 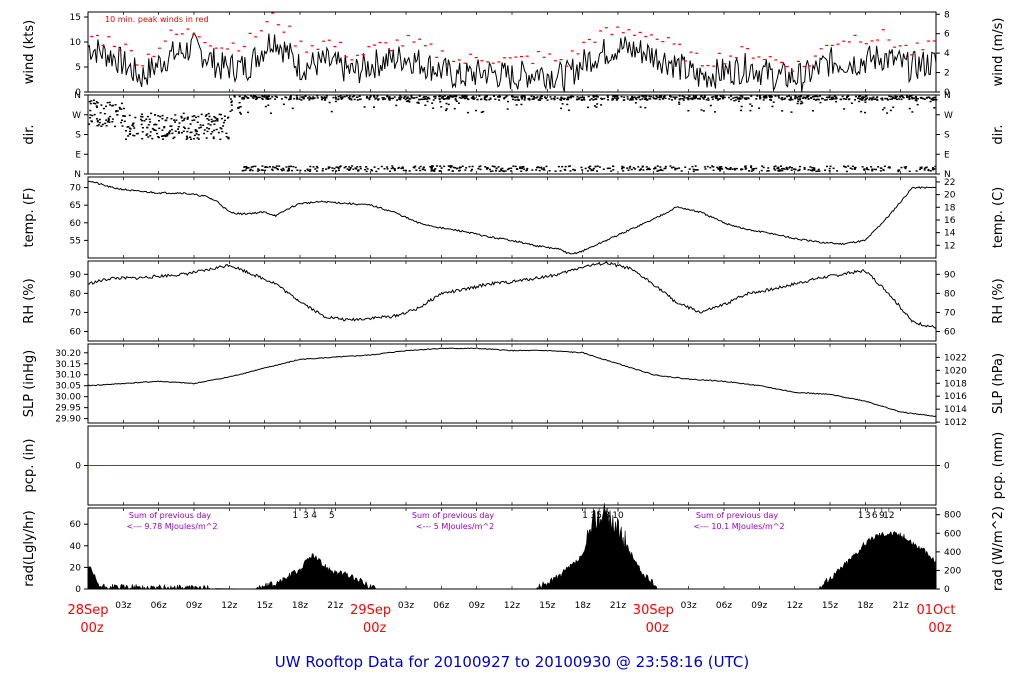 I want to click on rad-sum-label: Sum of previous day, so click(x=170, y=515).